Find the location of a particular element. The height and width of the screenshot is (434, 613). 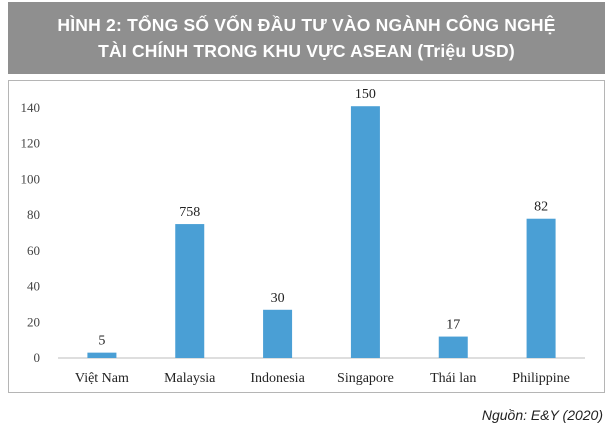

x-category-label: Malaysia is located at coordinates (190, 378).